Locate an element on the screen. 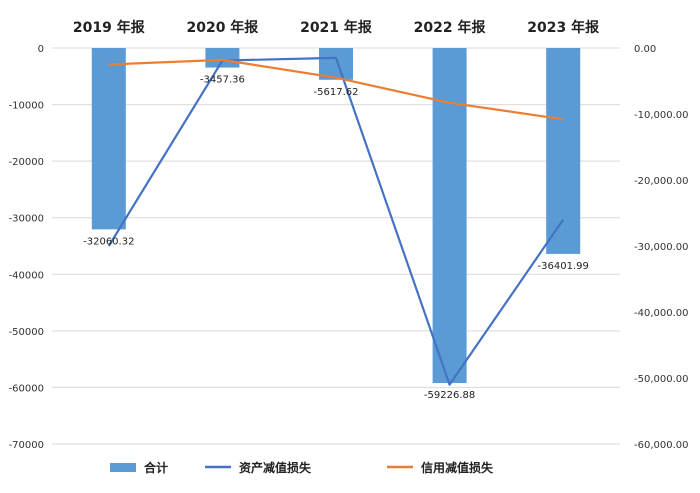 This screenshot has width=700, height=493. legend-label: 资产减值损失 is located at coordinates (275, 467).